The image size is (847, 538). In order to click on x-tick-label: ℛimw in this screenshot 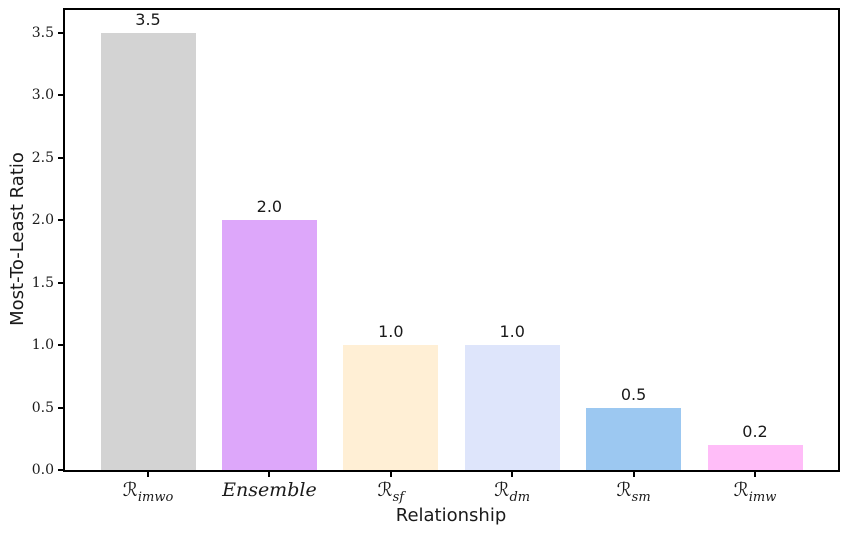, I will do `click(755, 491)`.